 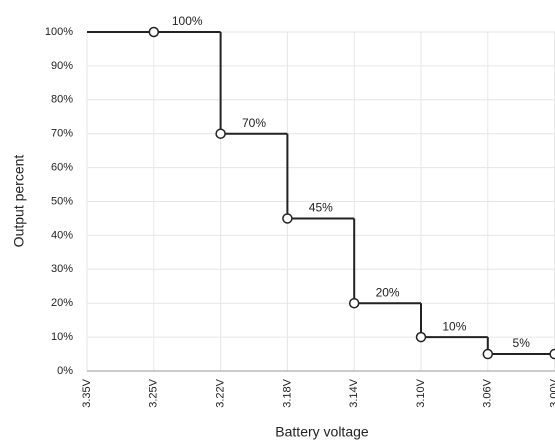 What do you see at coordinates (62, 168) in the screenshot?
I see `y-tick-label: 60%` at bounding box center [62, 168].